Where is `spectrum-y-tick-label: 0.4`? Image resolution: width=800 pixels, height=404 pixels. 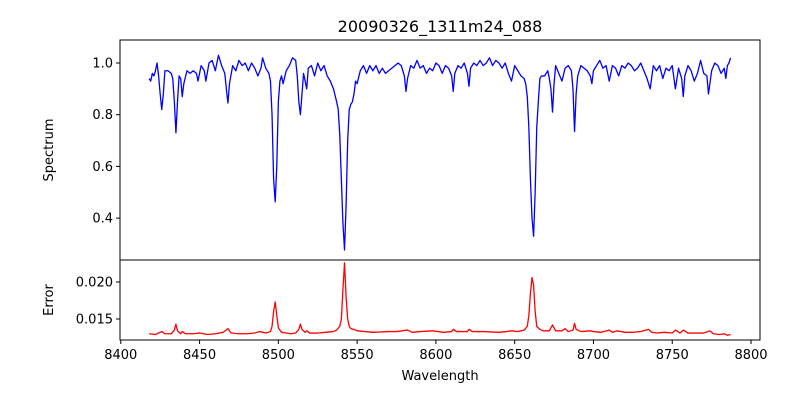 spectrum-y-tick-label: 0.4 is located at coordinates (102, 219).